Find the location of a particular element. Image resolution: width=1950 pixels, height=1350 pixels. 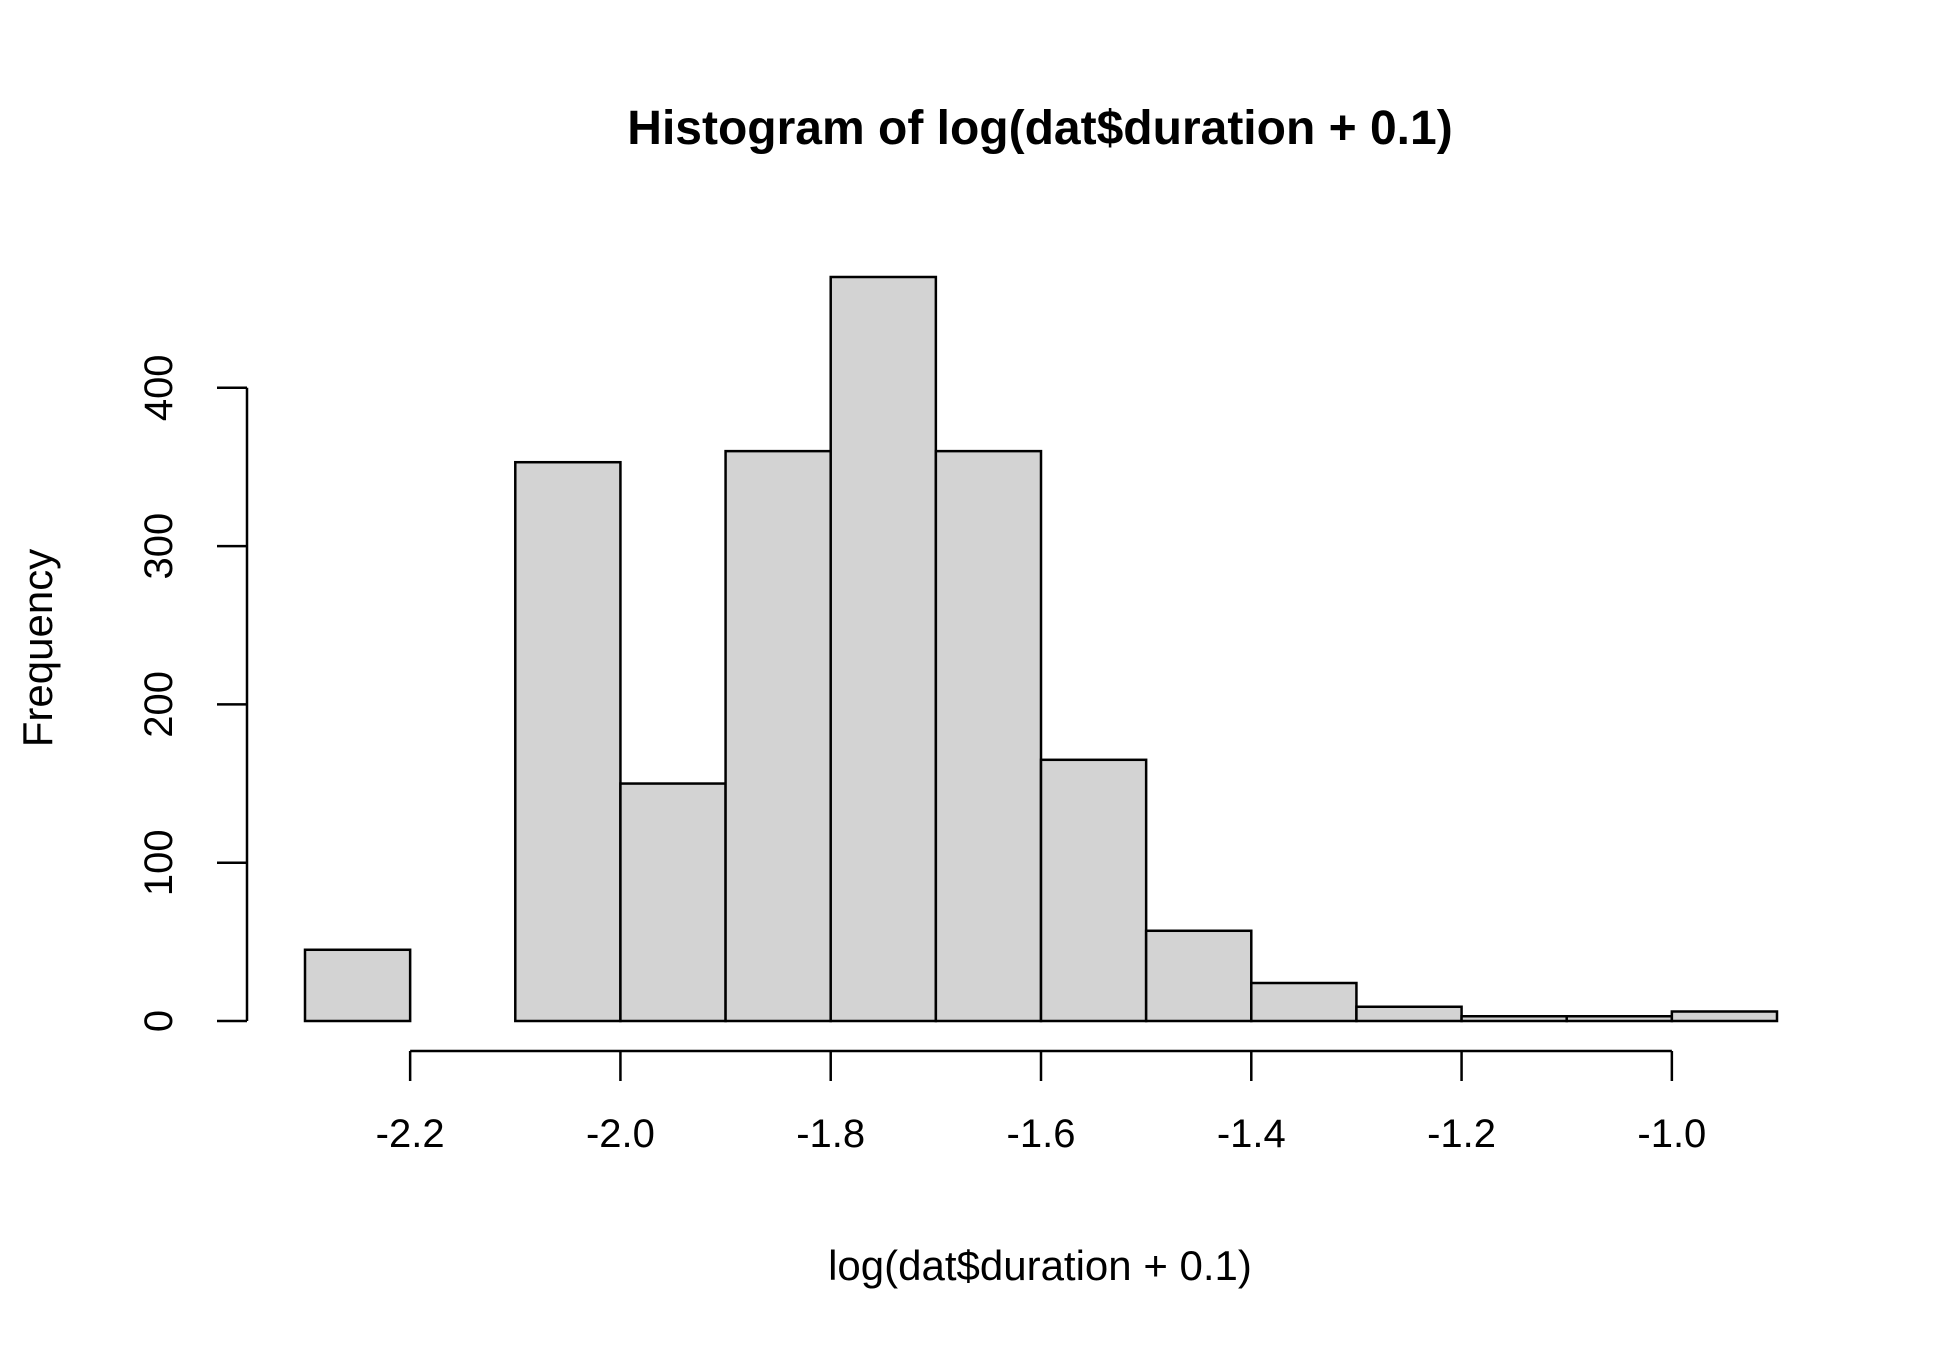

chart-title: Histogram of log(dat$duration + 0.1) is located at coordinates (1039, 128).